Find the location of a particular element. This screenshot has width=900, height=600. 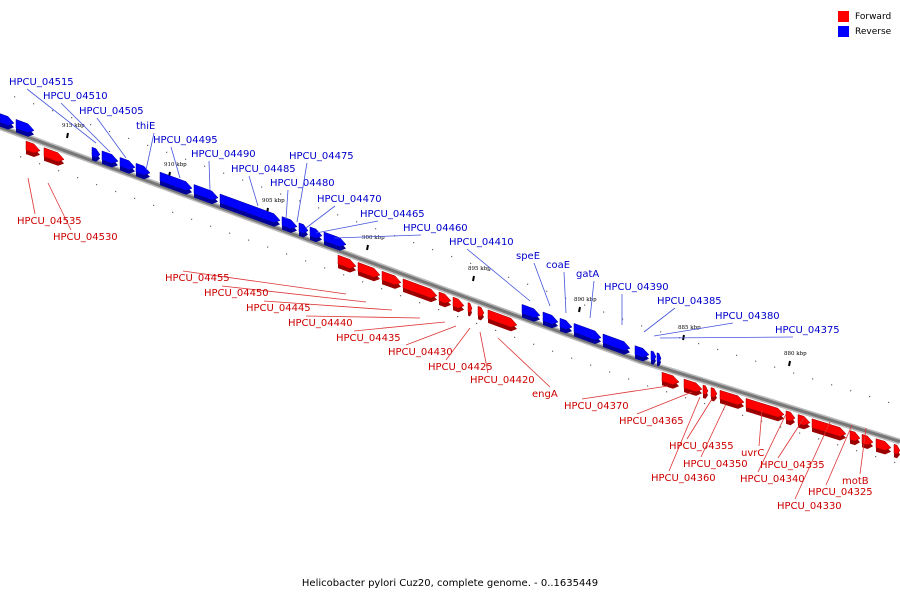

feature-label: HPCU_04465 is located at coordinates (392, 214).